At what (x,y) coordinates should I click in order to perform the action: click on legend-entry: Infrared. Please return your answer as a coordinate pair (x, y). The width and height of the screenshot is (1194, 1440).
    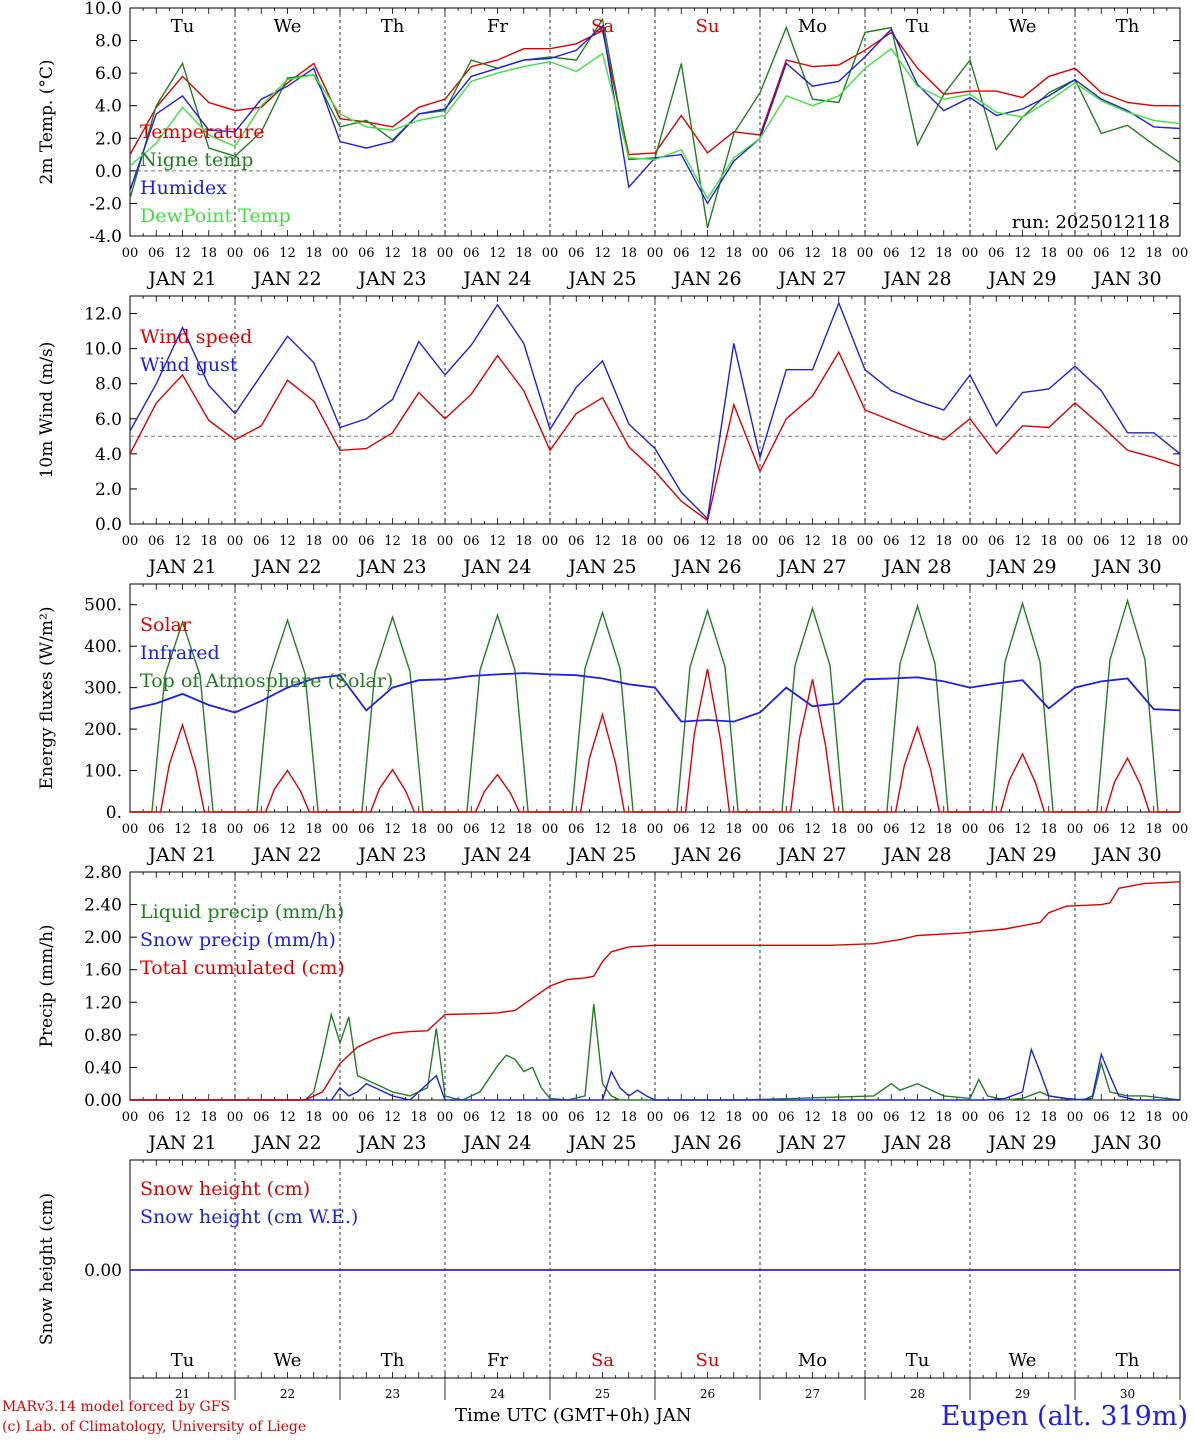
    Looking at the image, I should click on (180, 653).